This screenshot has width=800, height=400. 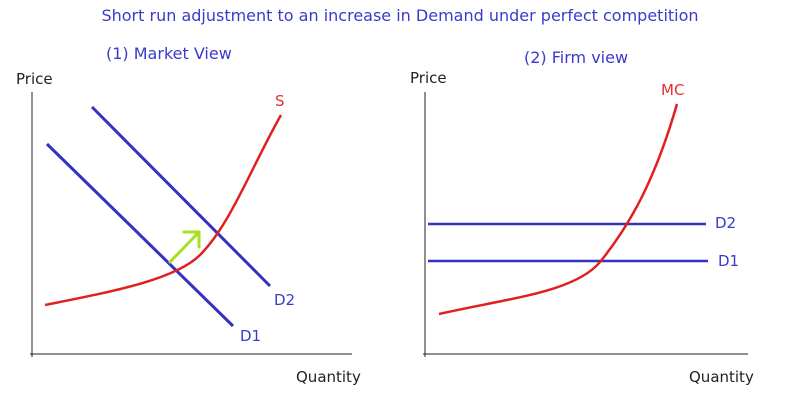 I want to click on market-demand-d2, so click(x=181, y=196).